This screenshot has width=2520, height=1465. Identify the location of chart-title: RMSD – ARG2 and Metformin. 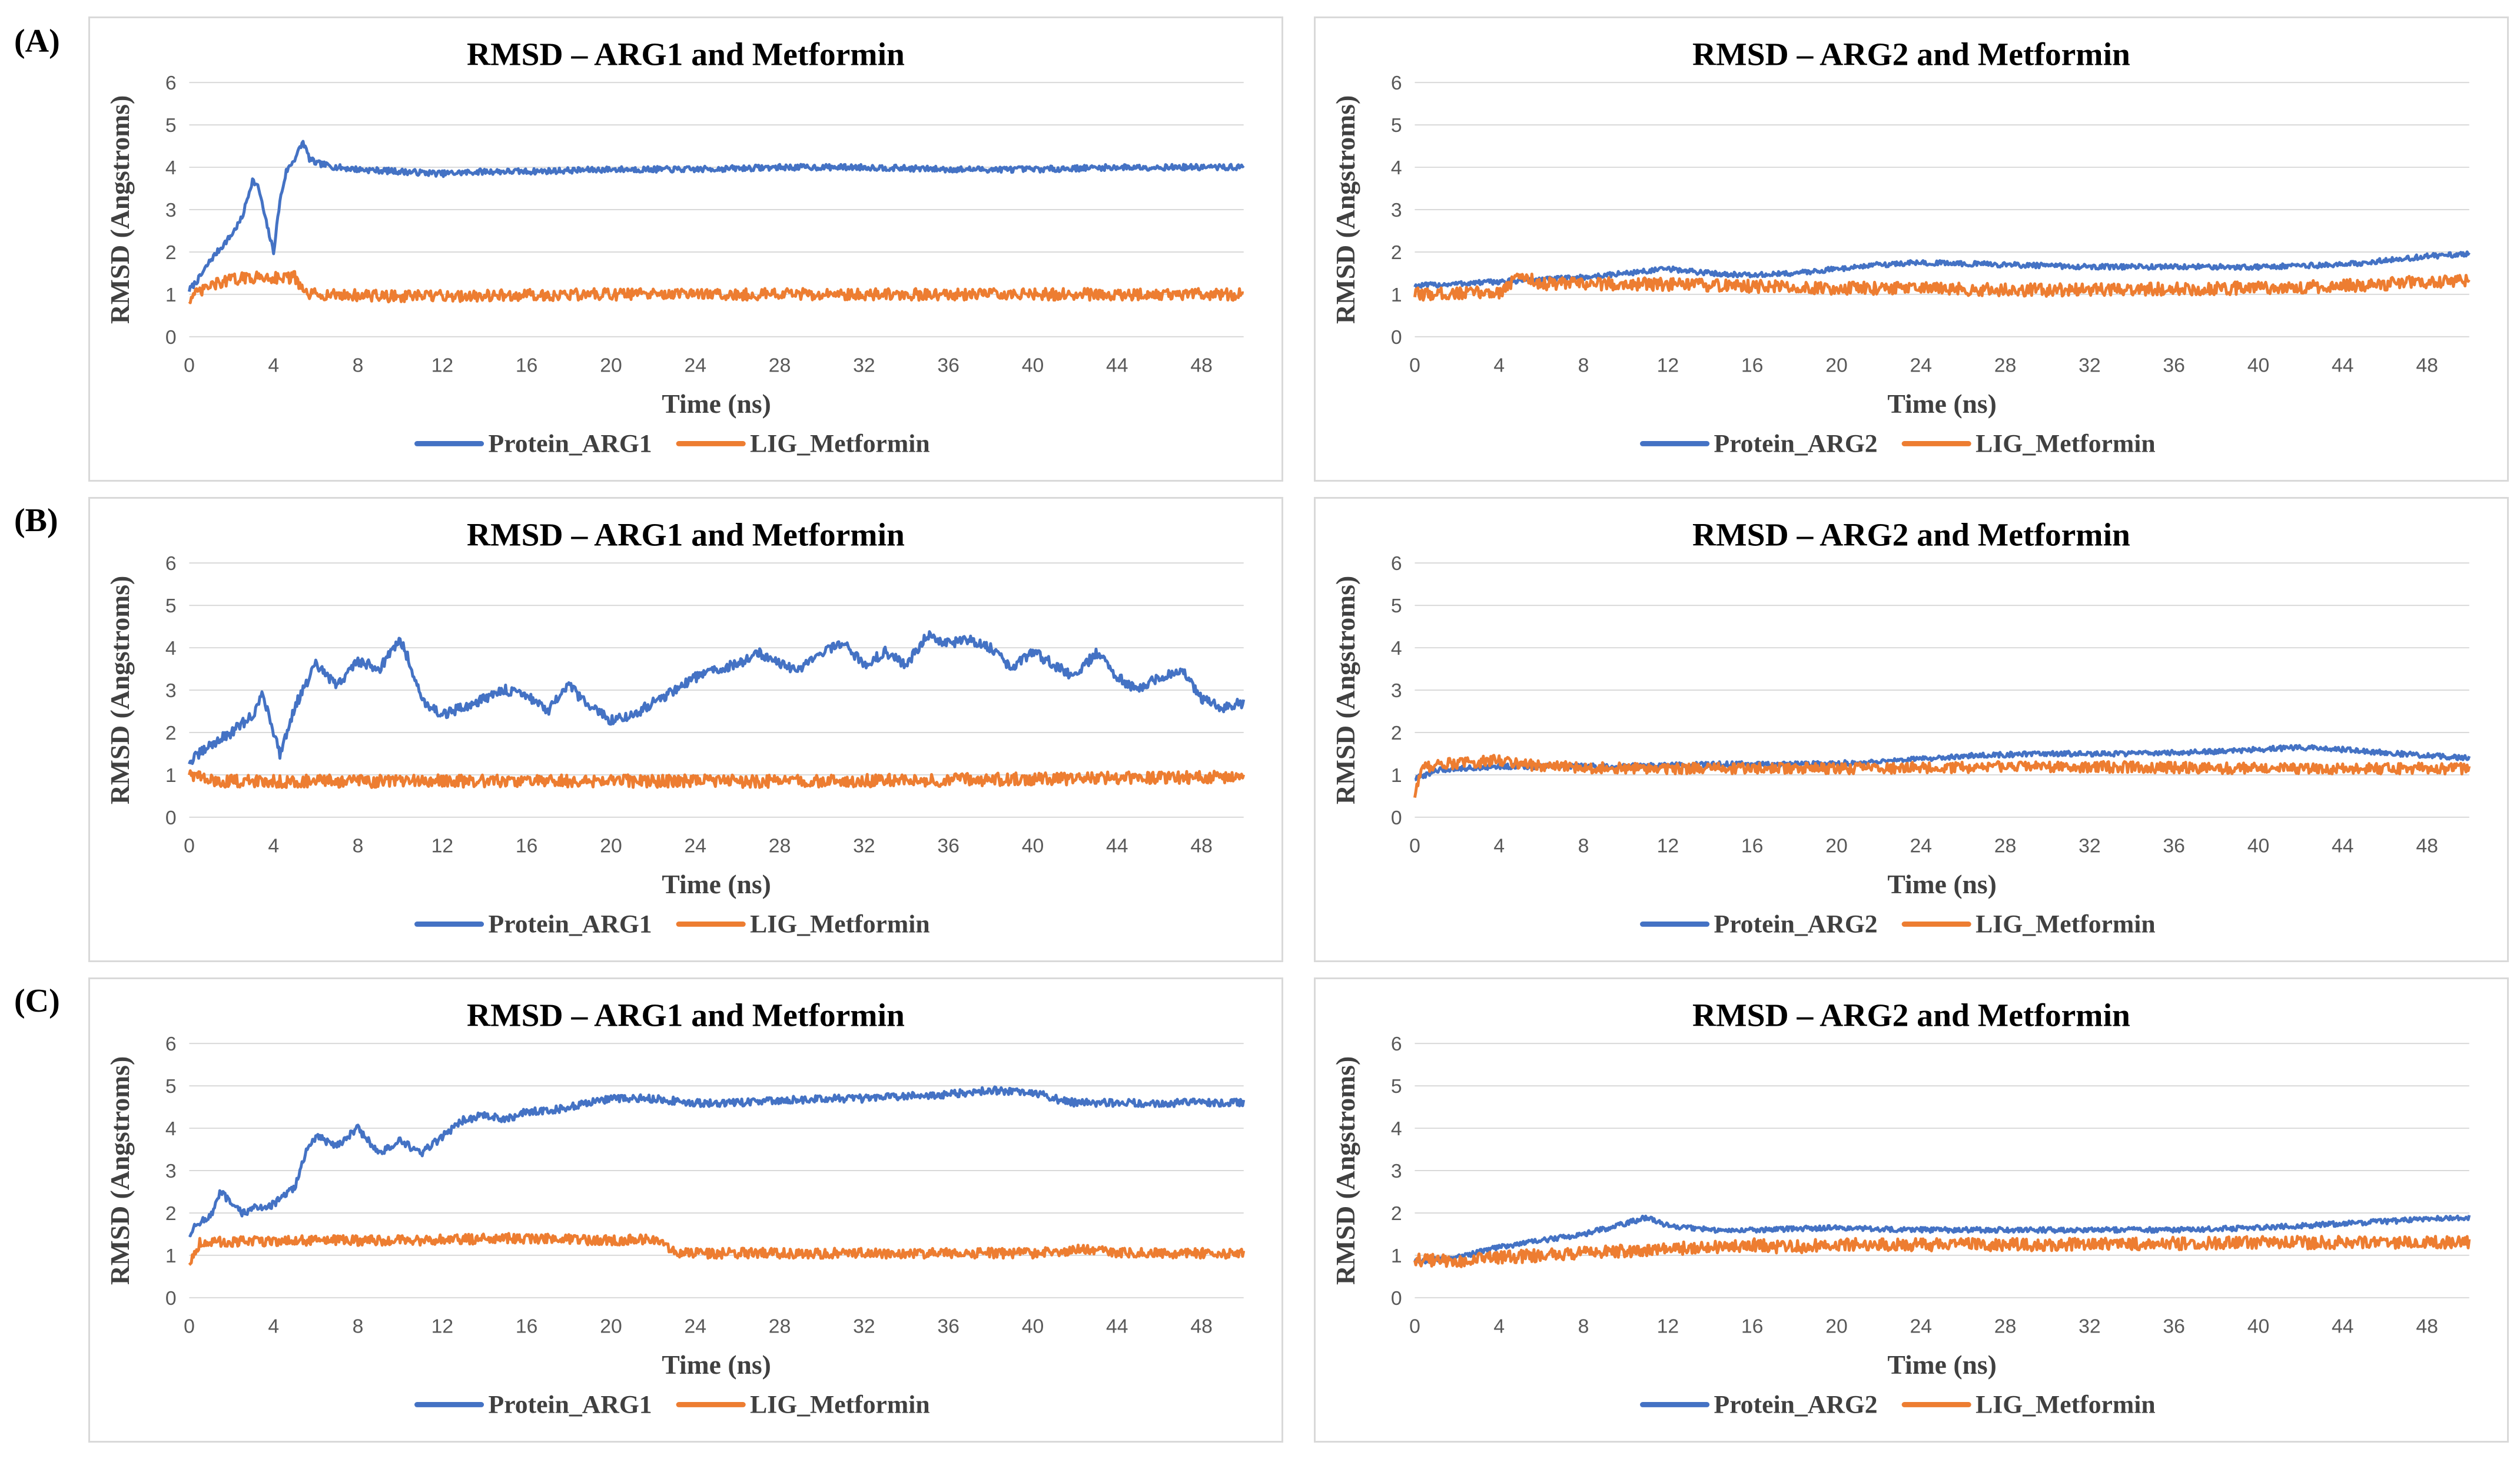
(1911, 1015).